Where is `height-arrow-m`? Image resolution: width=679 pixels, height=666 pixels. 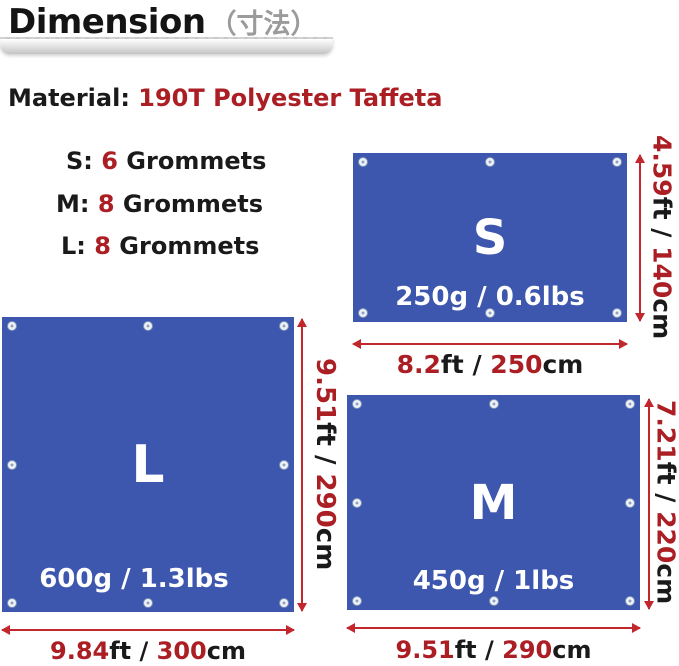
height-arrow-m is located at coordinates (649, 504).